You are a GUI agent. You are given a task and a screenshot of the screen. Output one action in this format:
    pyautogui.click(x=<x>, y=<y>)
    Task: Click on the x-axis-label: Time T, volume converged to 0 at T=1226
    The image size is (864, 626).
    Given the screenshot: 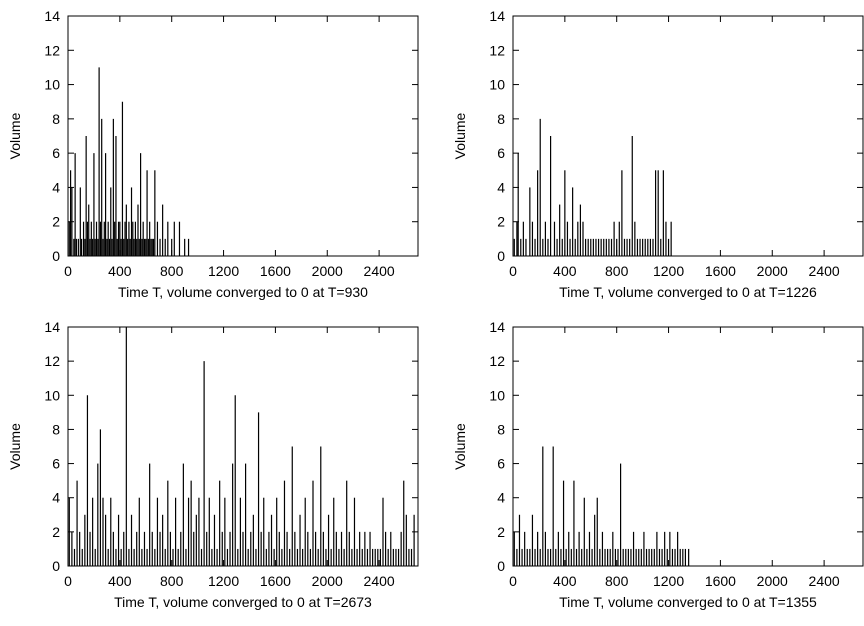 What is the action you would take?
    pyautogui.click(x=688, y=292)
    